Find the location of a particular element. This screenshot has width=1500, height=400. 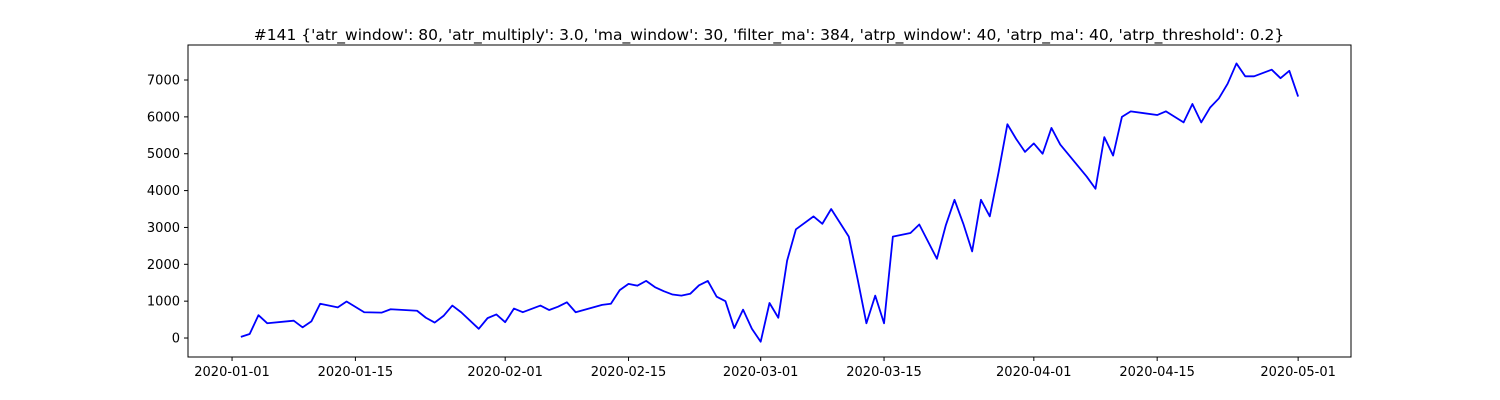

x-tick-label: 2020-02-15 is located at coordinates (629, 372).